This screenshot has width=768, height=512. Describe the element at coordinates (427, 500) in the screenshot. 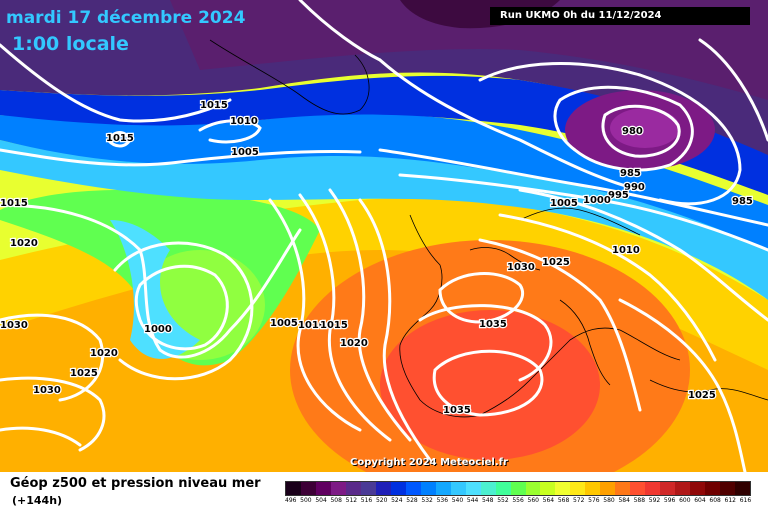

I see `scale-label: 532` at that location.